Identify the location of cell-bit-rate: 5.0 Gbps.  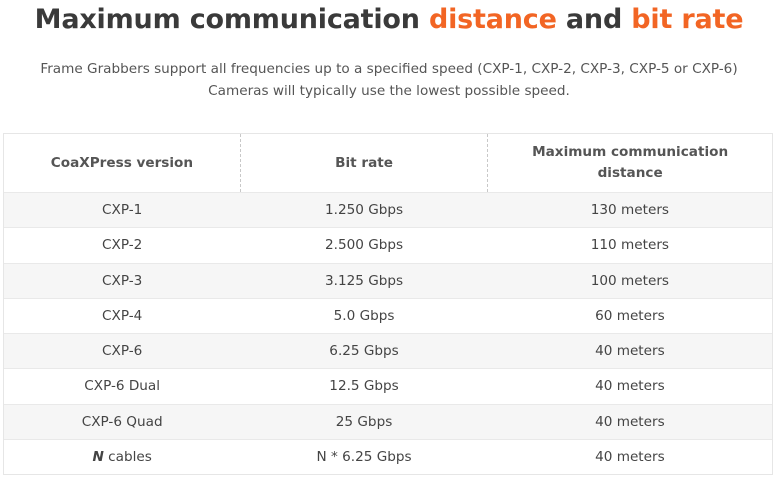
(364, 315).